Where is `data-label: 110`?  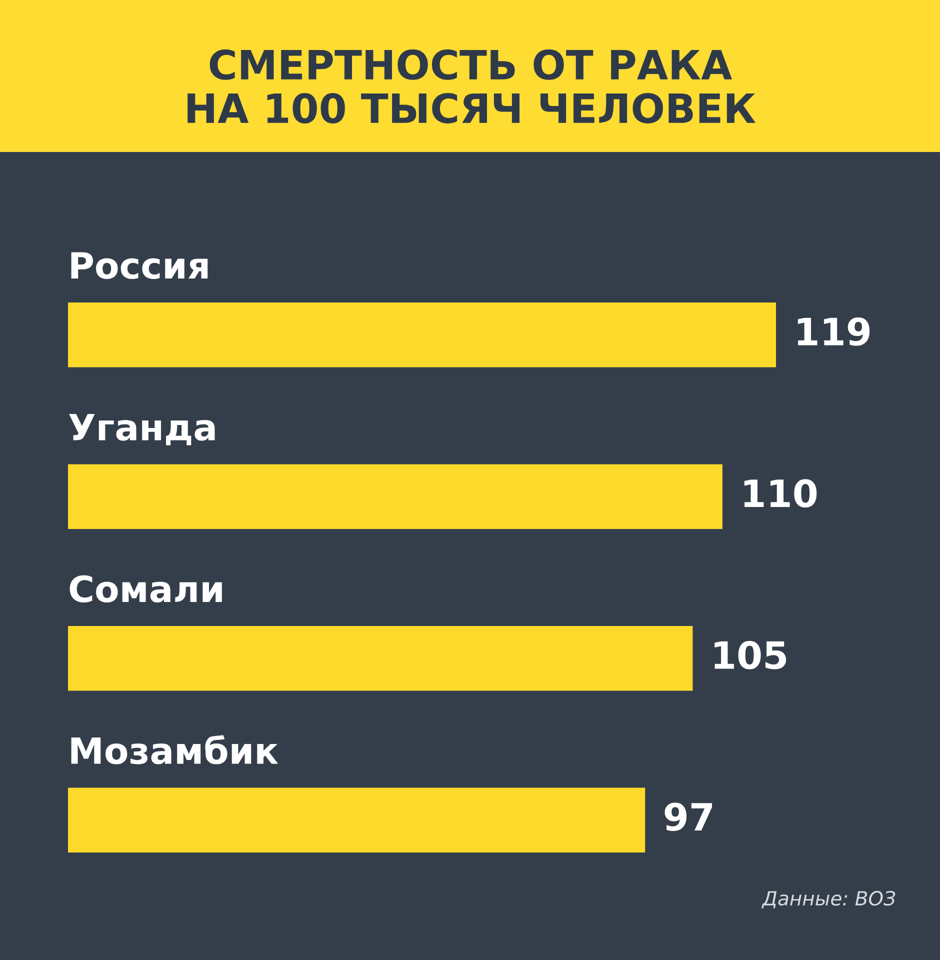 data-label: 110 is located at coordinates (780, 493).